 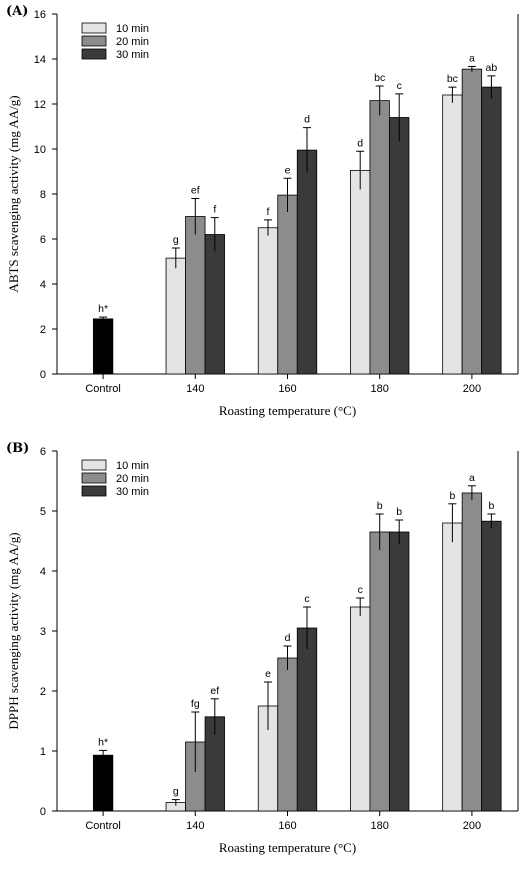 I want to click on significance-label: ab, so click(x=492, y=68).